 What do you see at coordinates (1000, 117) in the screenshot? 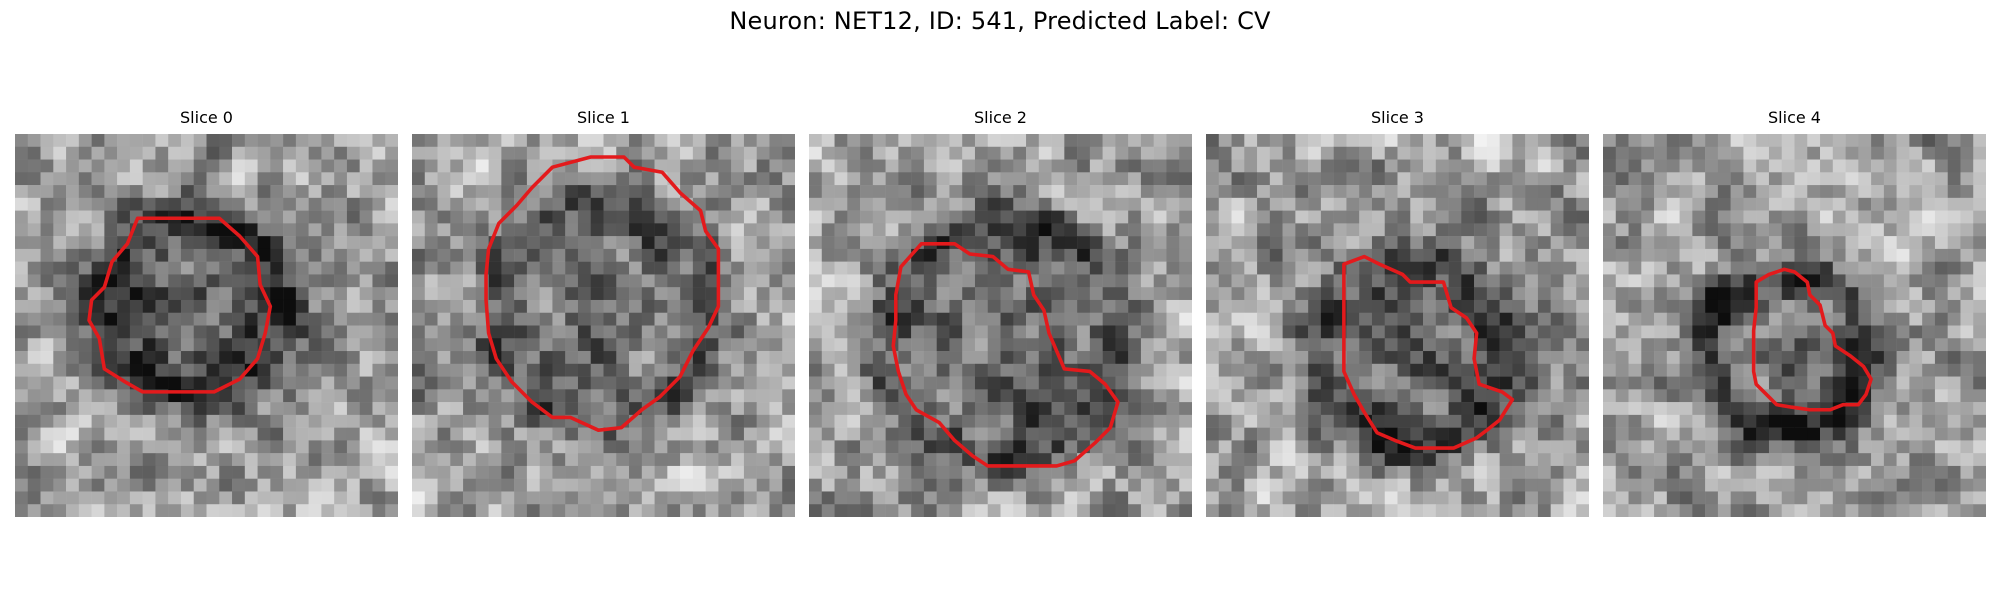
I see `slice-title: Slice 2` at bounding box center [1000, 117].